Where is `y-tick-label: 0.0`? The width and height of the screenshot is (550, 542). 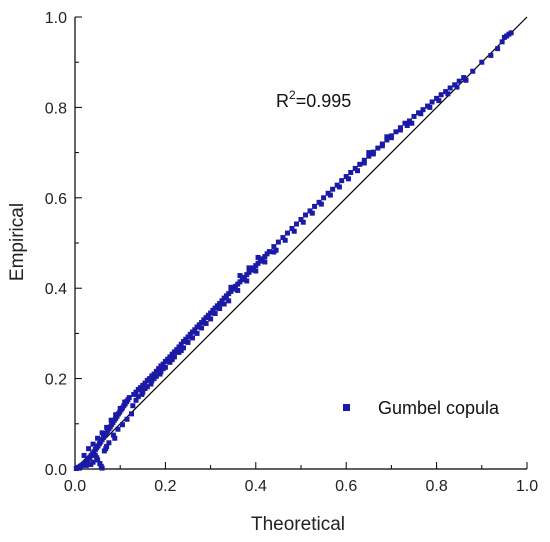 y-tick-label: 0.0 is located at coordinates (56, 470).